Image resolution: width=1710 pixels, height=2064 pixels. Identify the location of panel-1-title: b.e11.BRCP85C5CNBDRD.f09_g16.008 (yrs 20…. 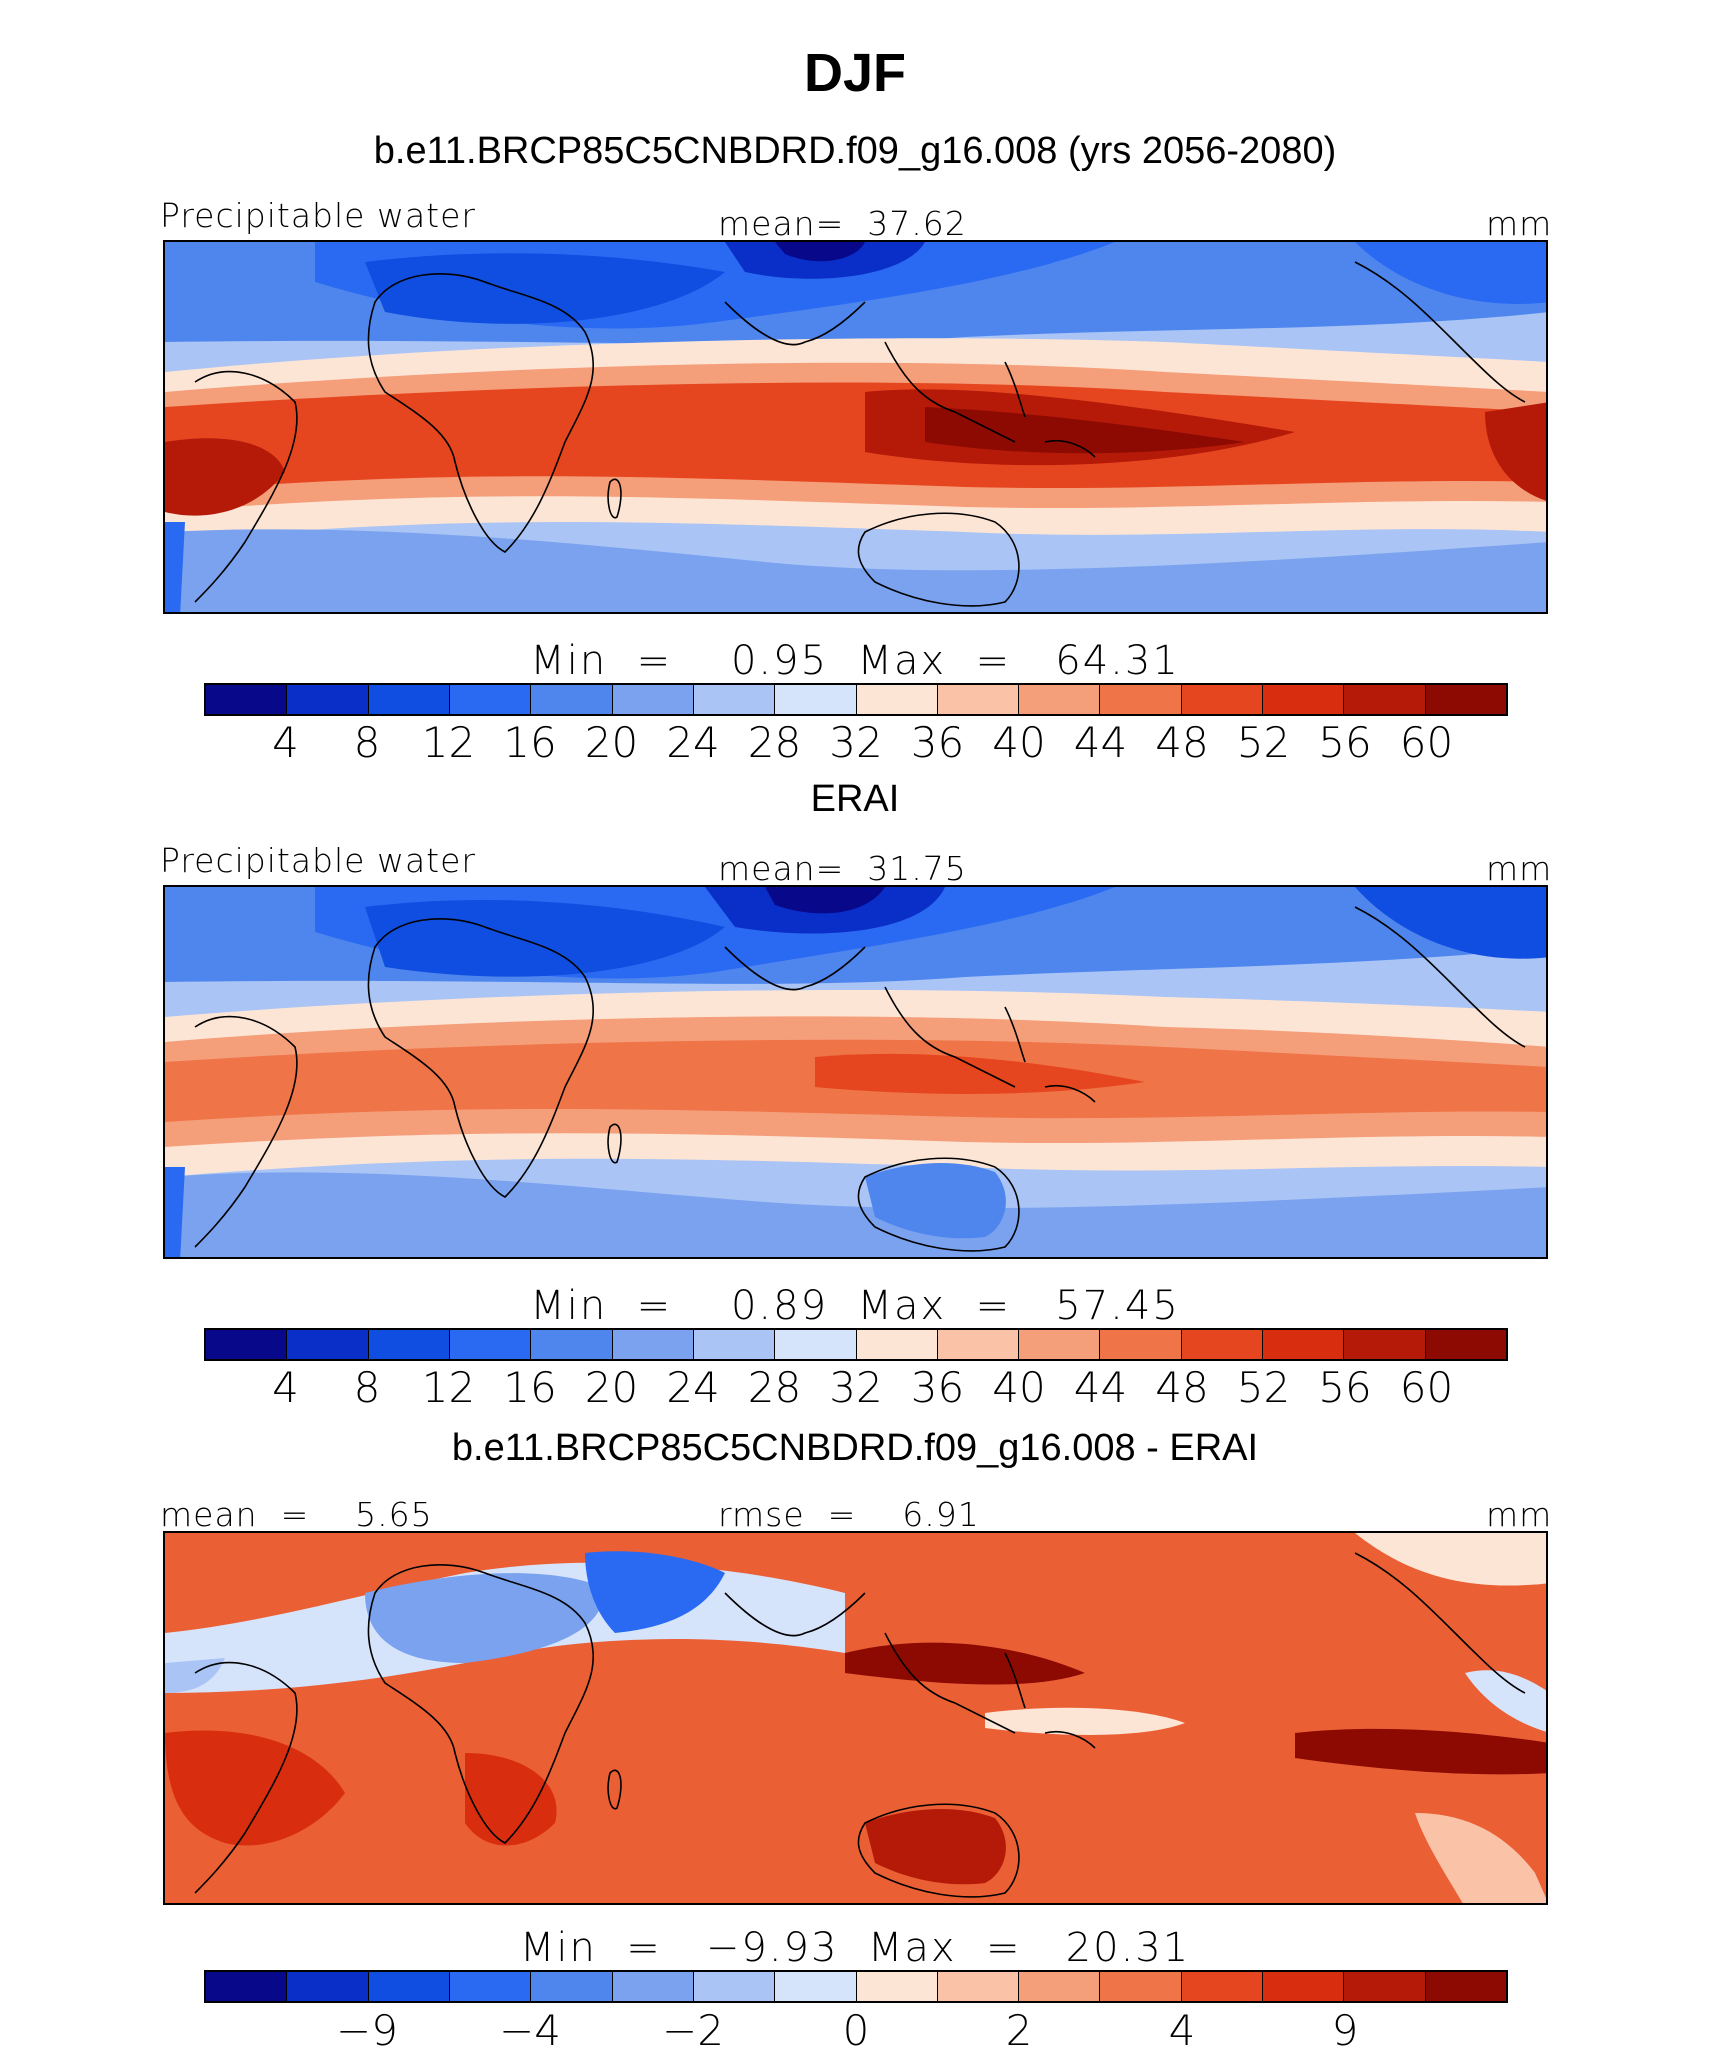
(855, 151).